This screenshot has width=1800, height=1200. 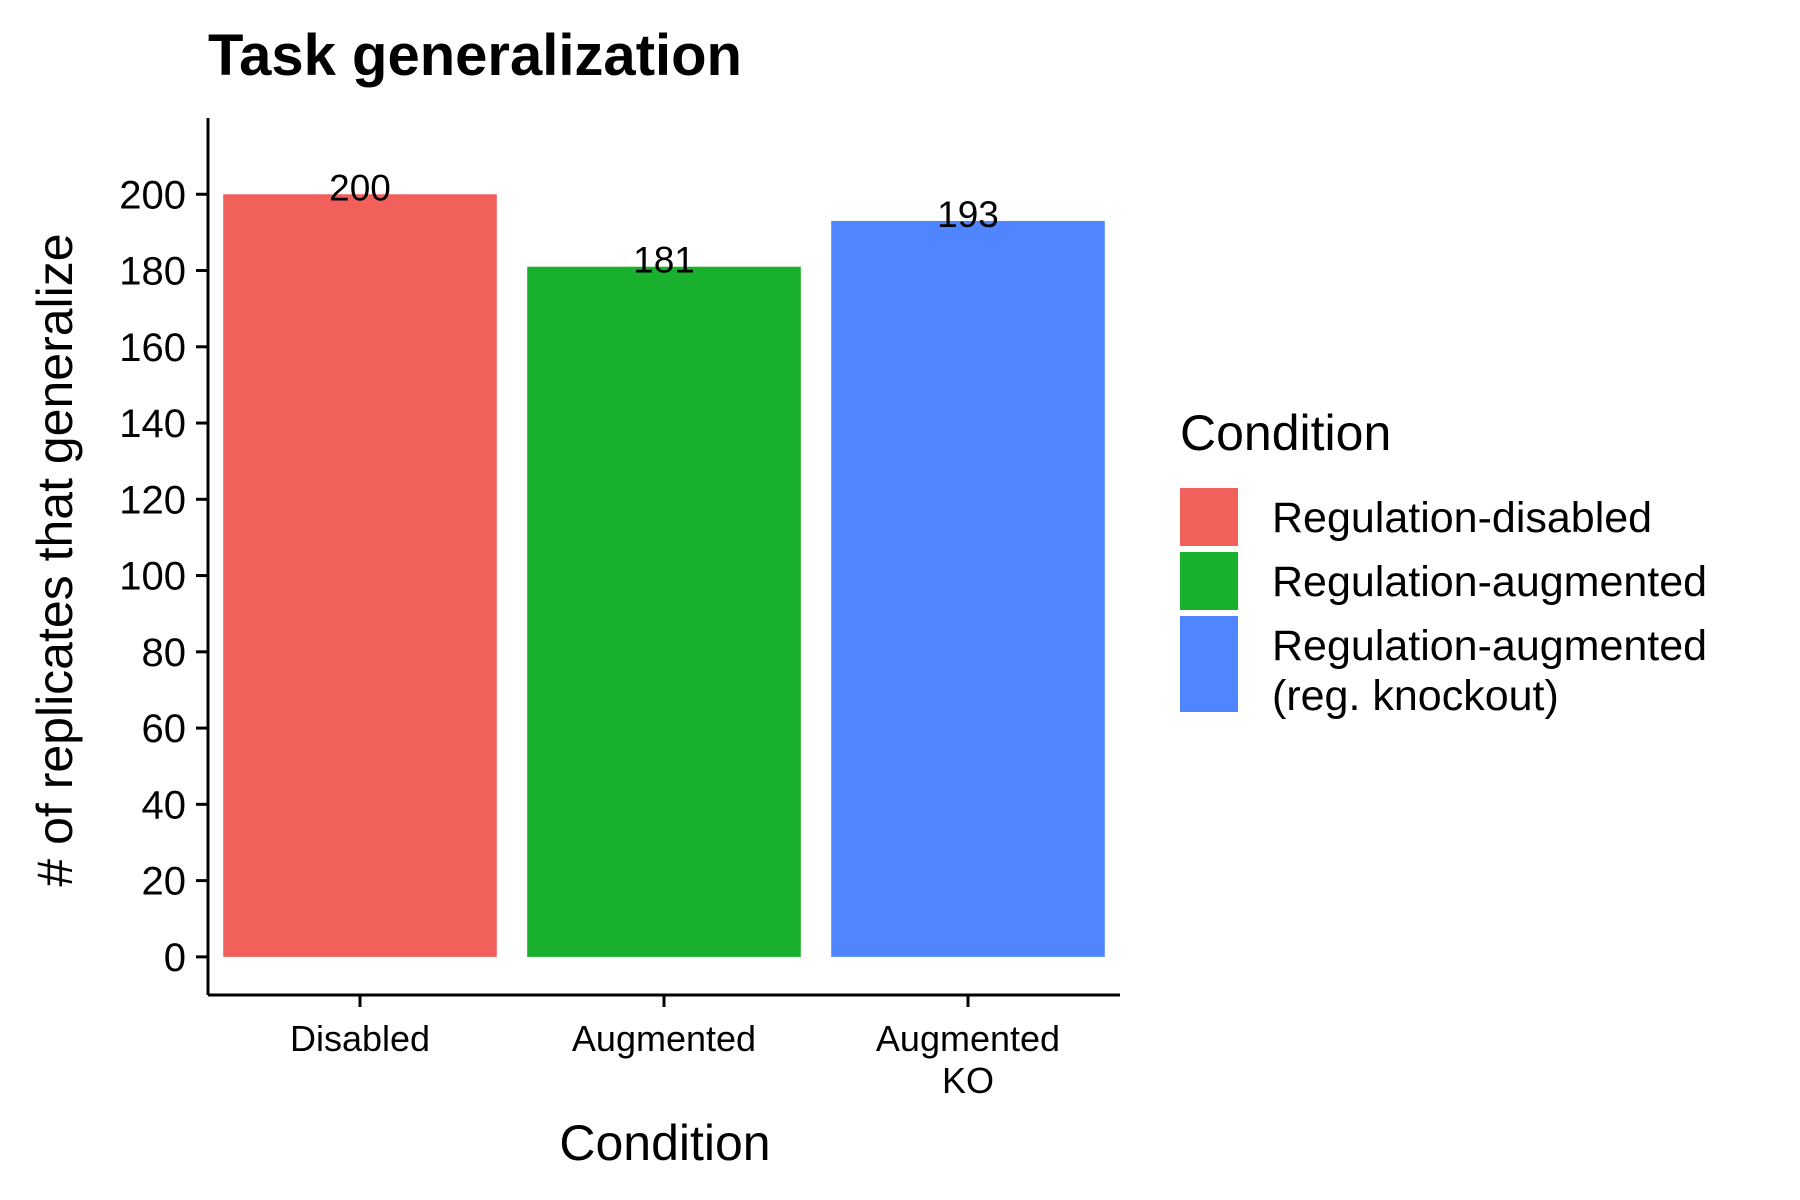 I want to click on data-label: 181, so click(x=664, y=260).